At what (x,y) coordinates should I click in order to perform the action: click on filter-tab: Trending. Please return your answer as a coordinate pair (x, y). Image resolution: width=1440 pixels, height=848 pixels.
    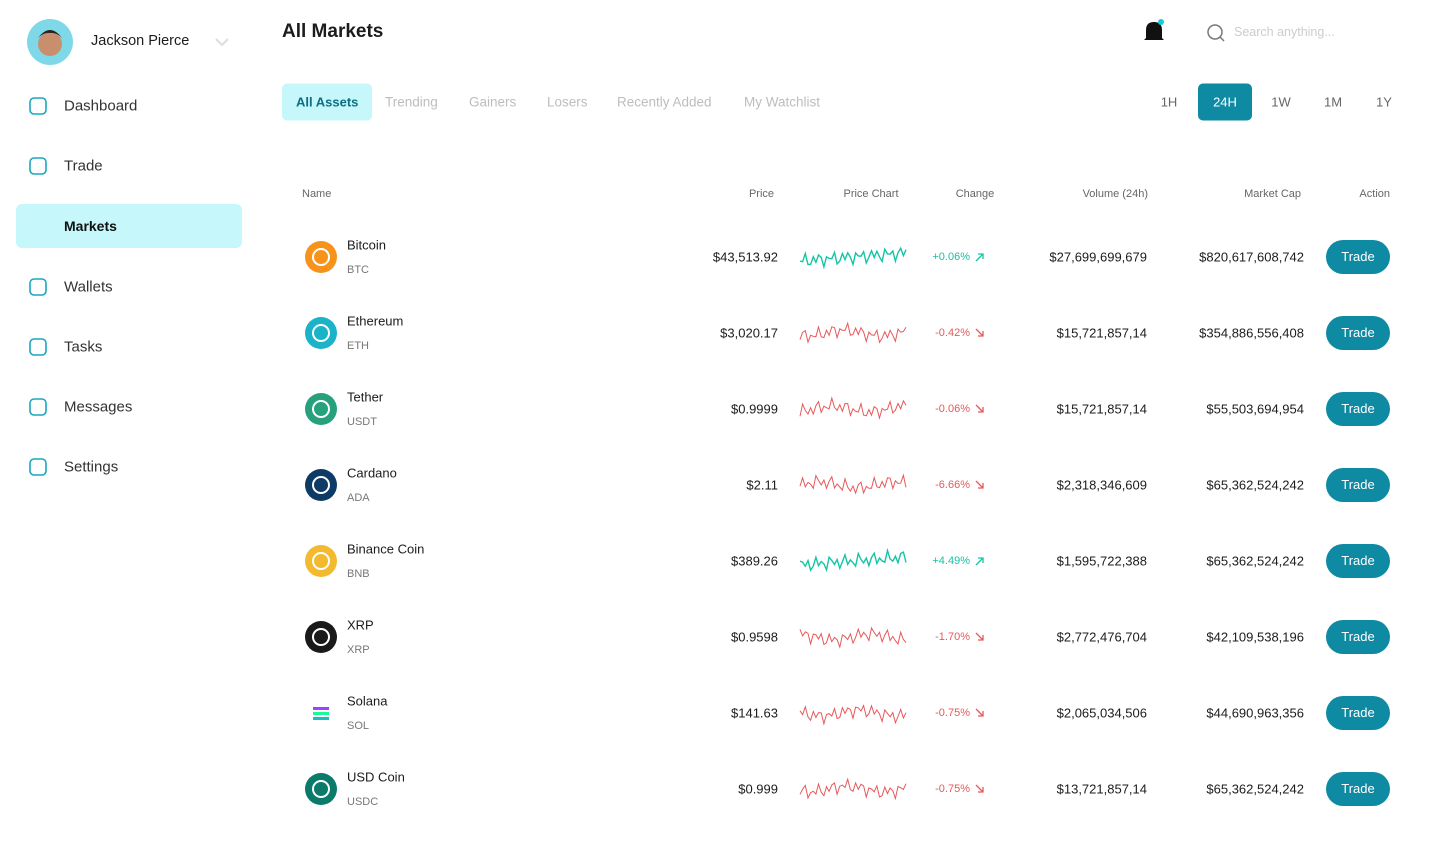
    Looking at the image, I should click on (411, 102).